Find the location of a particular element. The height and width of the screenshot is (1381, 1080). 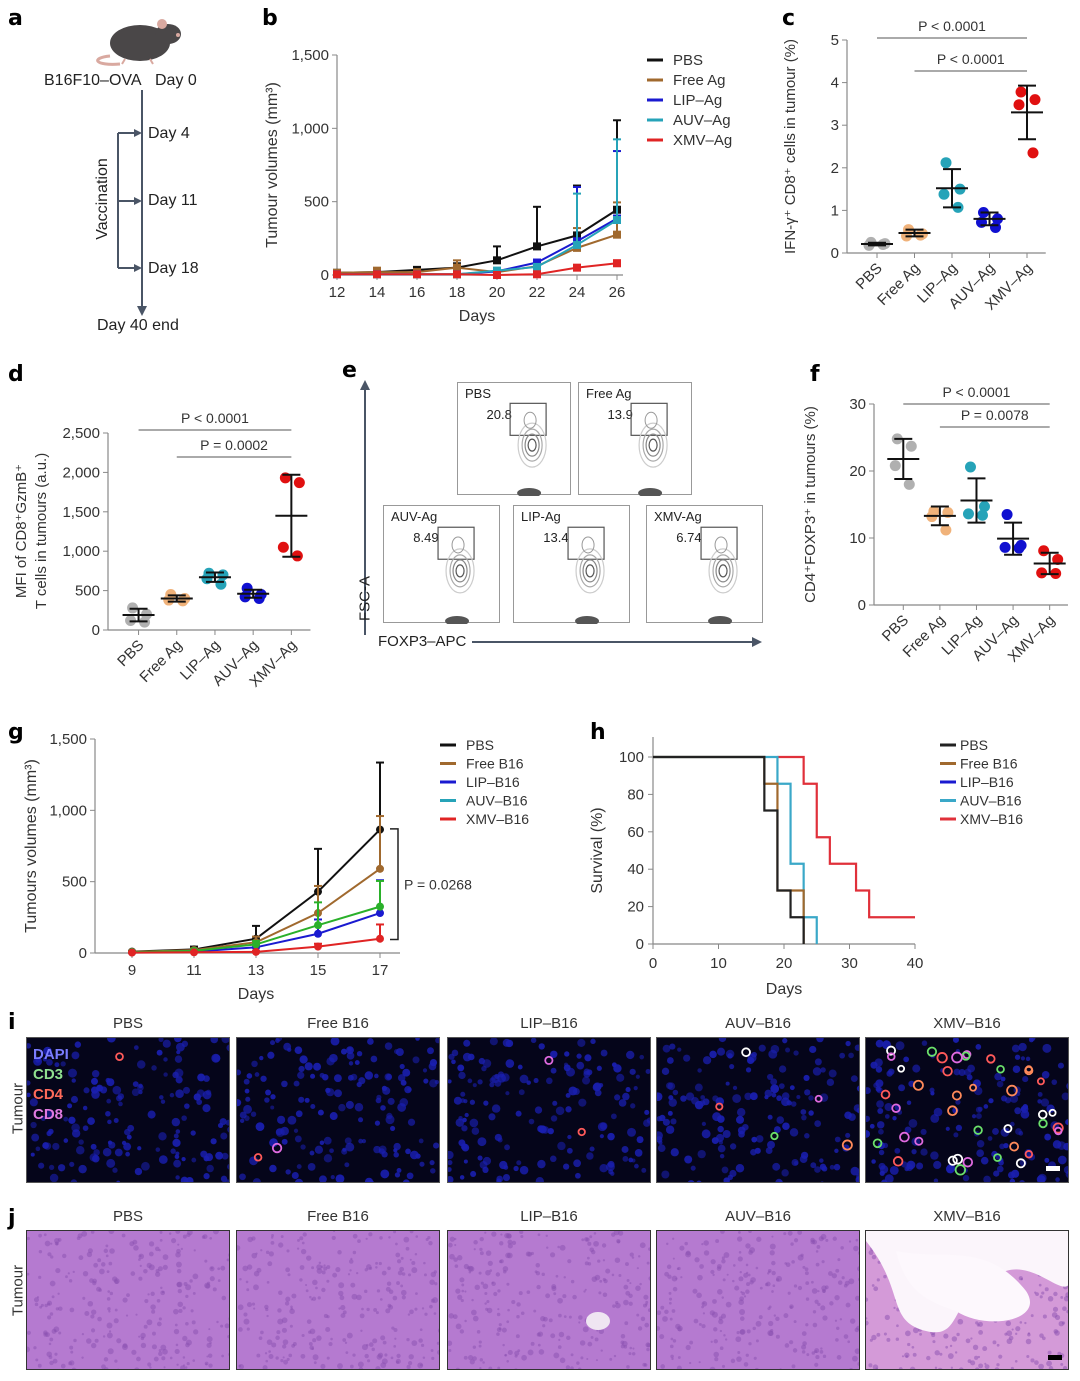

fsc-axis-label: FSC-A is located at coordinates (365, 598).